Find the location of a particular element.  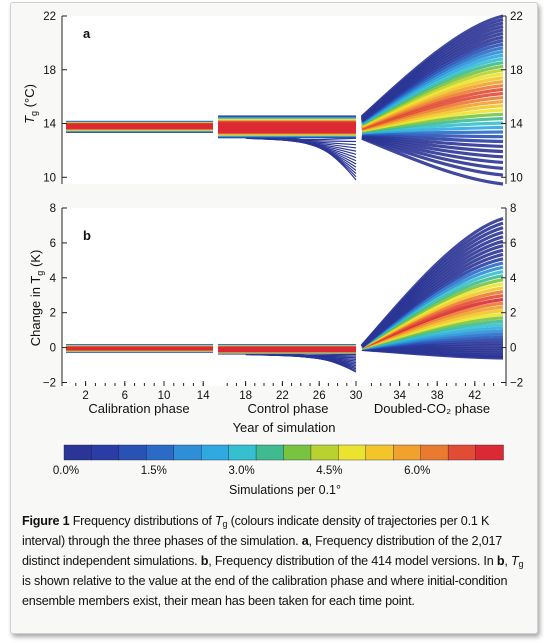

panel-b-ylabel: Change in Tg (K) is located at coordinates (36, 298).